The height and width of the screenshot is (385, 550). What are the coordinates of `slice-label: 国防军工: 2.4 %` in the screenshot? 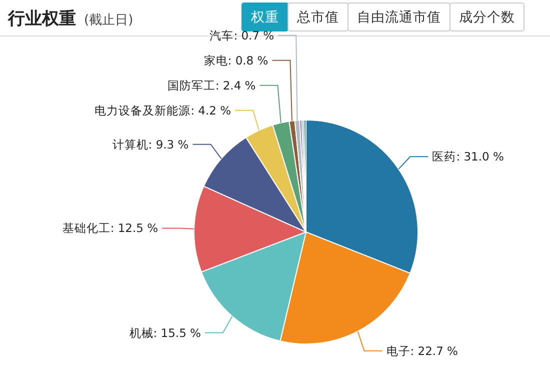 It's located at (211, 85).